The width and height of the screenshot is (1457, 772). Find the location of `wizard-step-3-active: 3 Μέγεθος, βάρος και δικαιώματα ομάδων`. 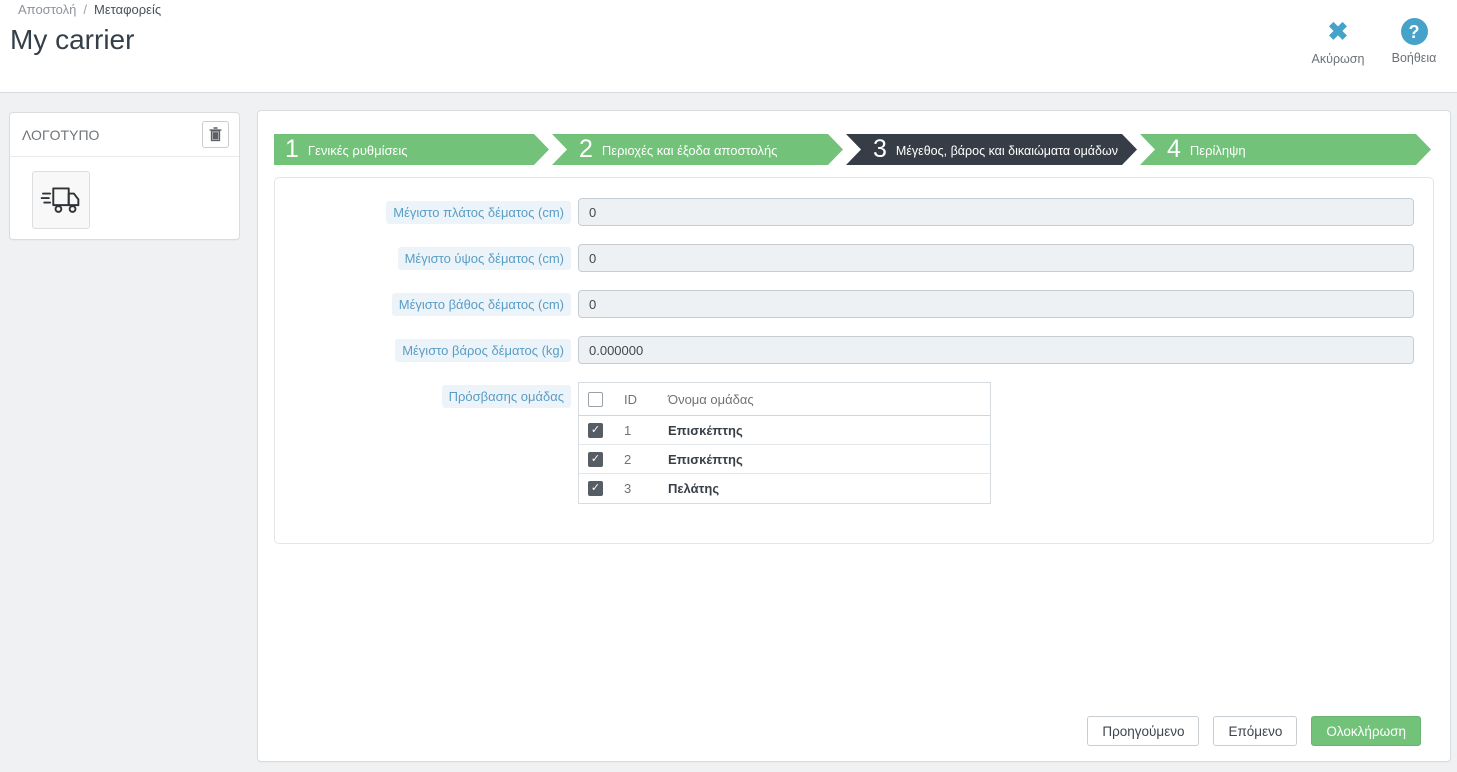

wizard-step-3-active: 3 Μέγεθος, βάρος και δικαιώματα ομάδων is located at coordinates (991, 149).